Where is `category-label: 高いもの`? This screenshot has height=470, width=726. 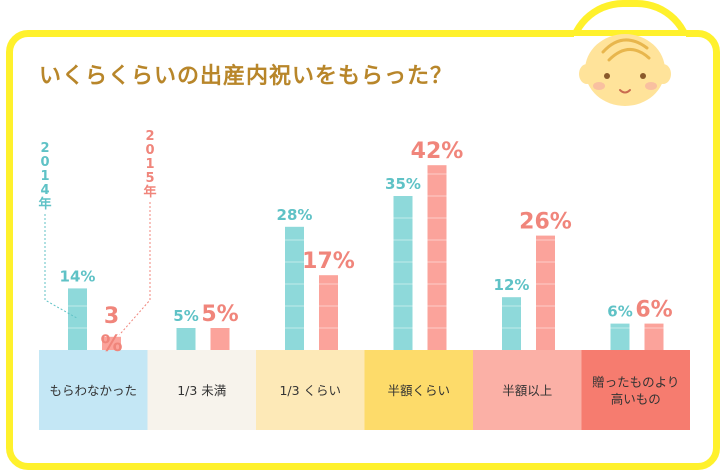 category-label: 高いもの is located at coordinates (636, 399).